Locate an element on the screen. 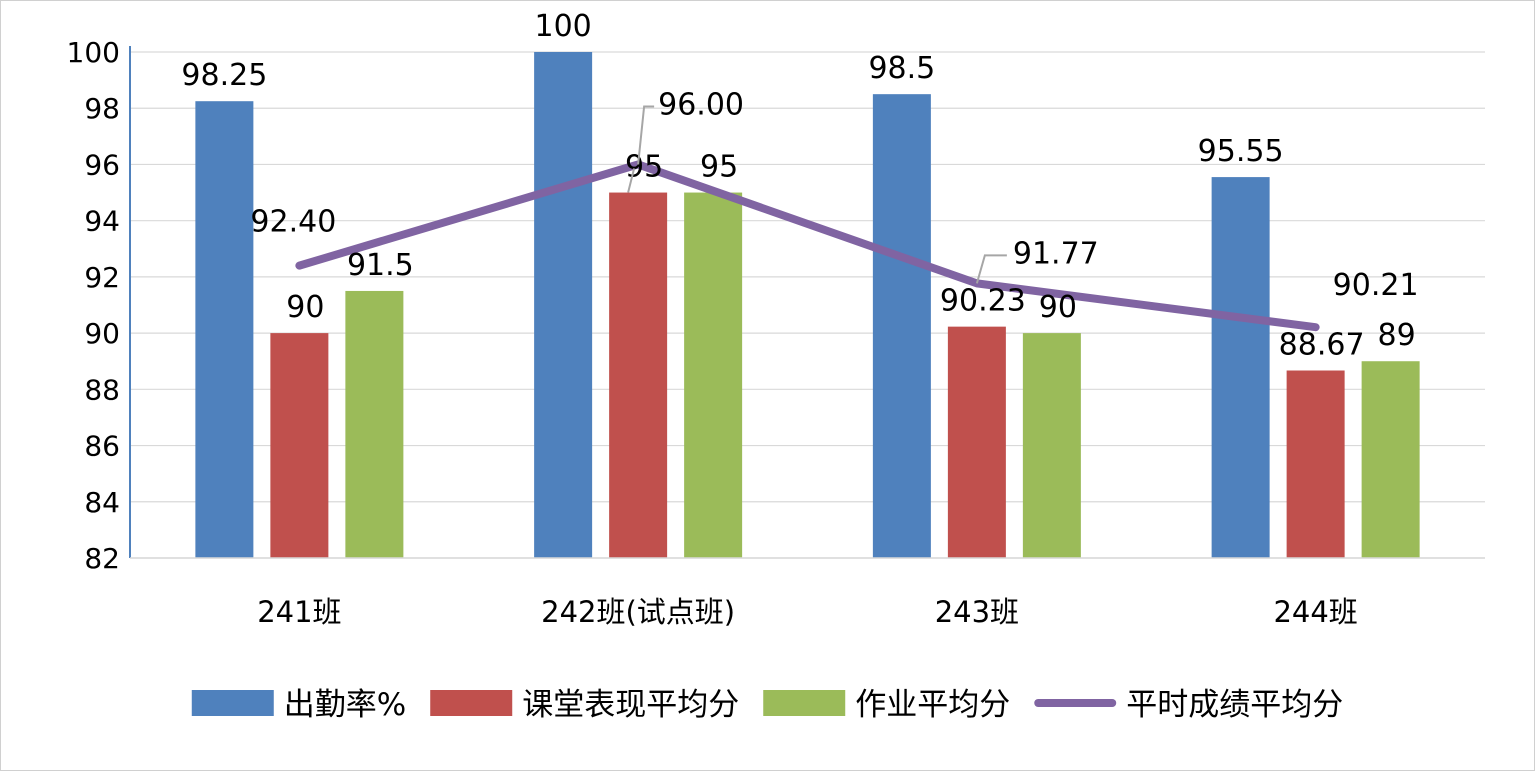 The width and height of the screenshot is (1535, 771). legend-label: 平时成绩平均分 is located at coordinates (1234, 705).